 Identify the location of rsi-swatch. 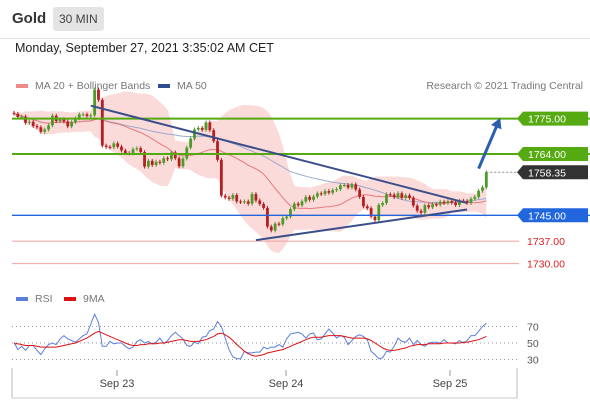
(22, 299).